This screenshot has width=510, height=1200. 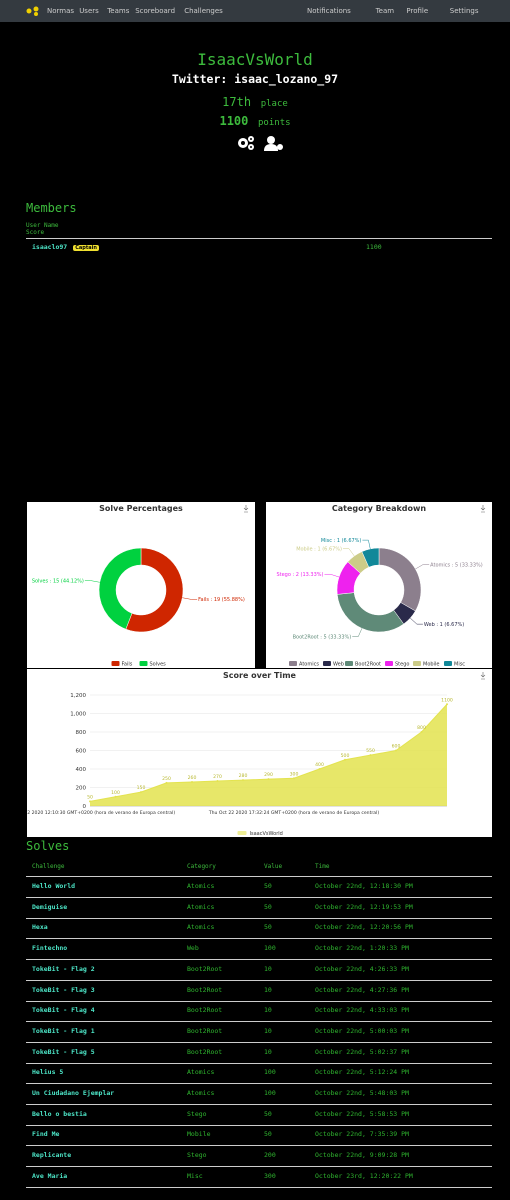 I want to click on challenge-link: Hello World, so click(x=54, y=886).